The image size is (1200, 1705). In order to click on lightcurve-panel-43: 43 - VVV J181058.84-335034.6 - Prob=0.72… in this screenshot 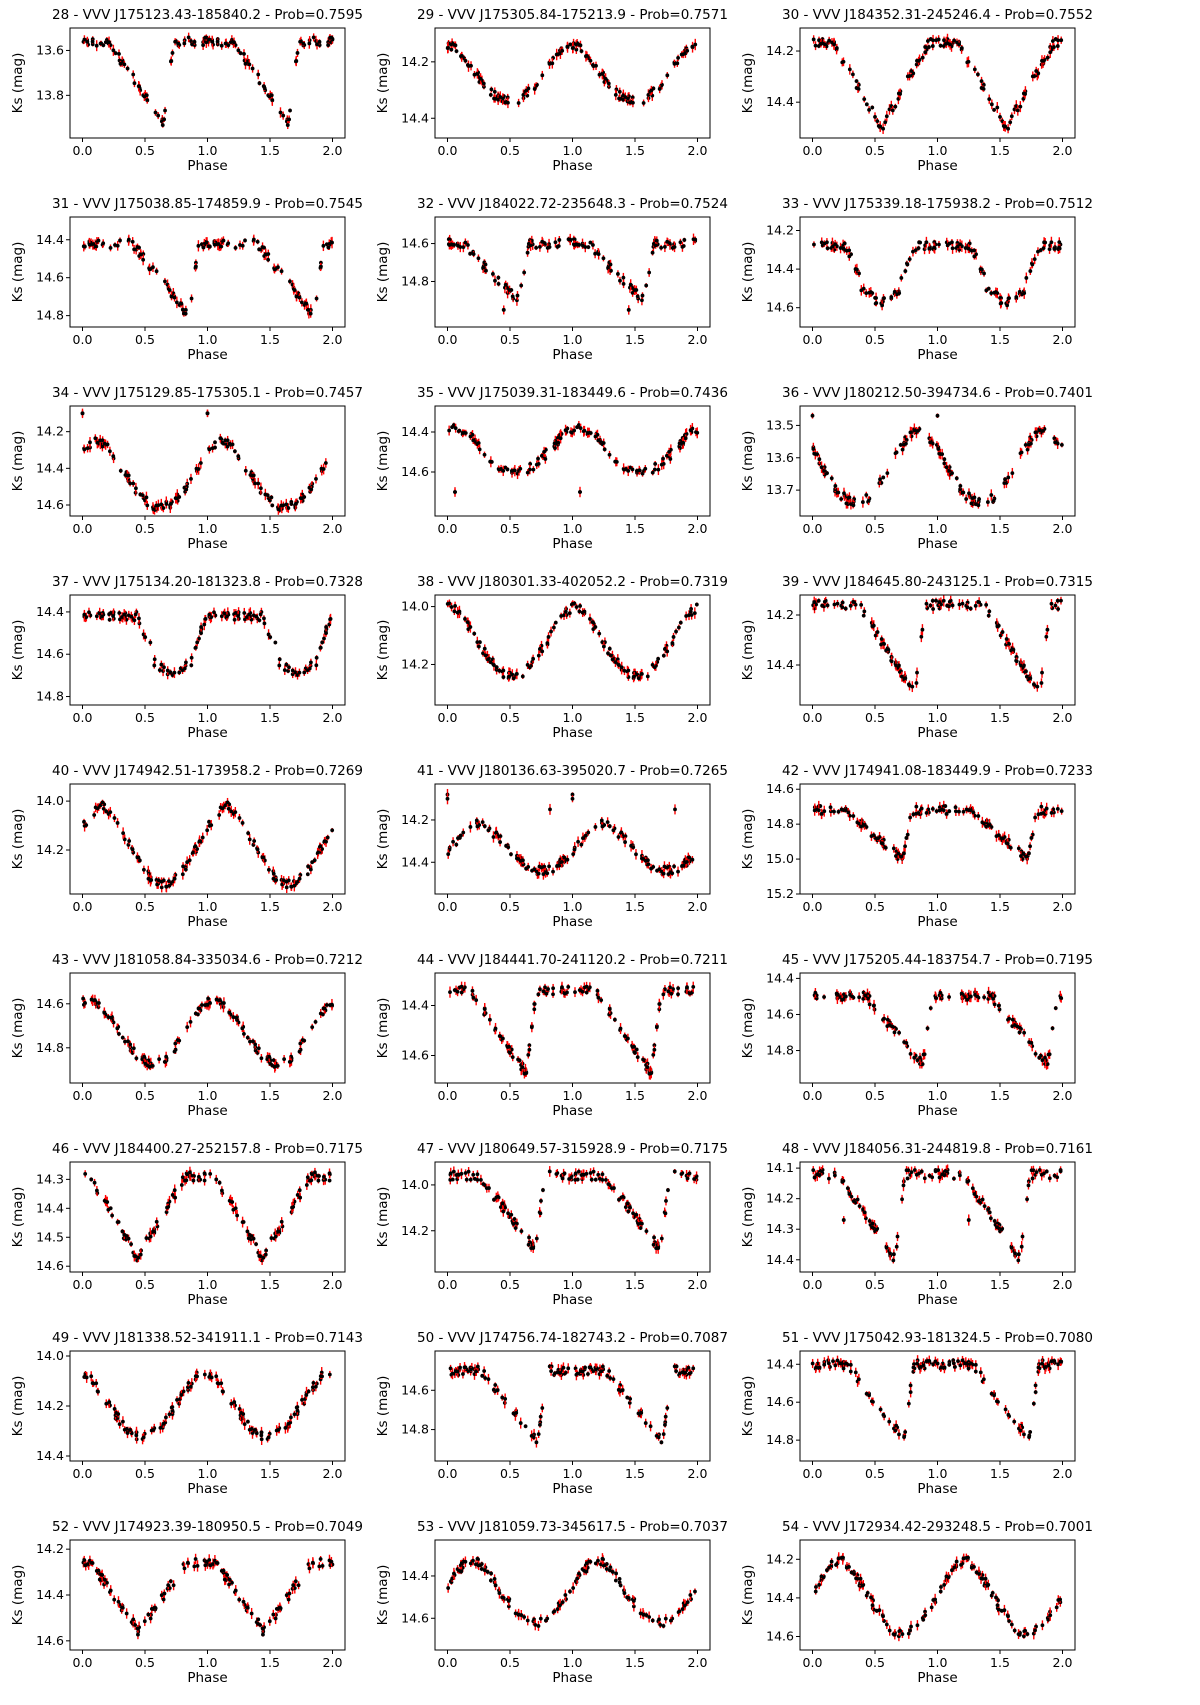, I will do `click(186, 1035)`.